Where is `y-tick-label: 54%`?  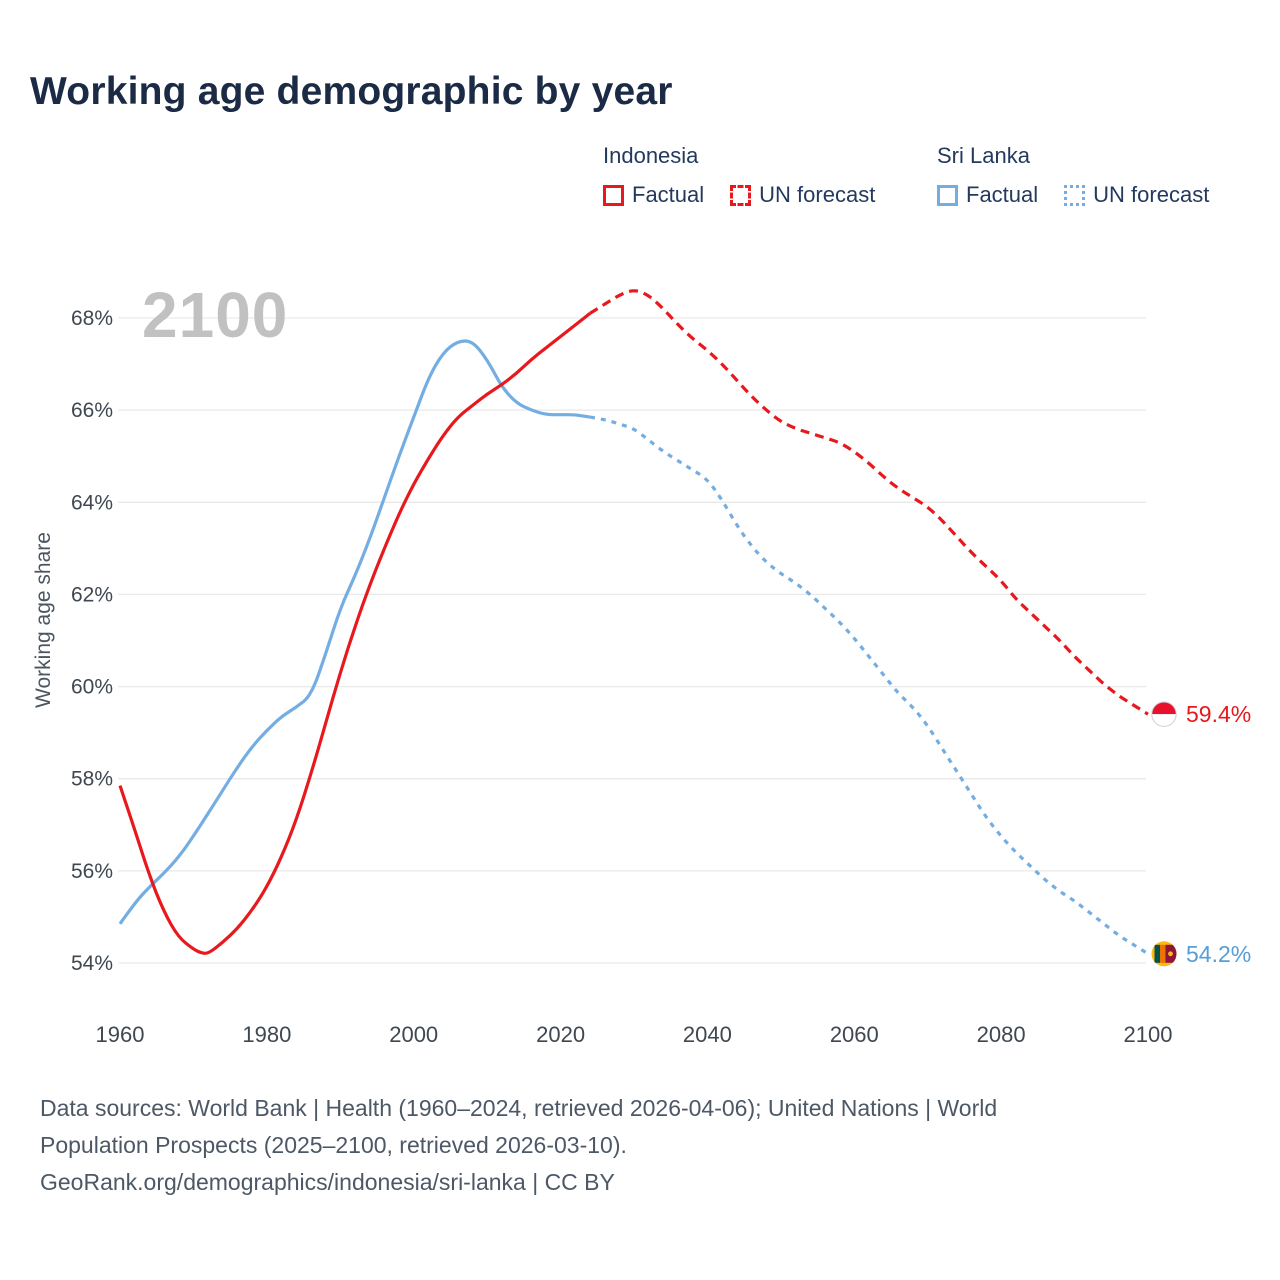 y-tick-label: 54% is located at coordinates (92, 963).